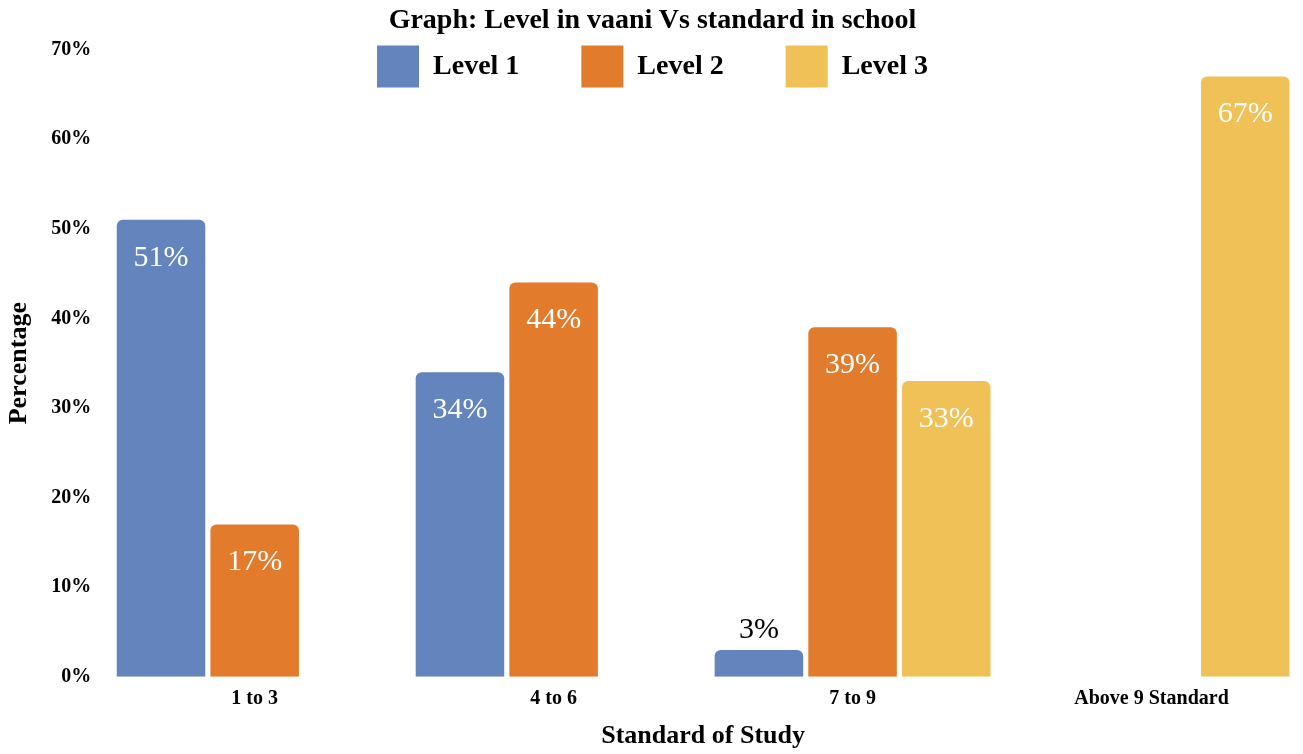 This screenshot has height=754, width=1303. I want to click on x-tick-label: Above 9 Standard, so click(1151, 696).